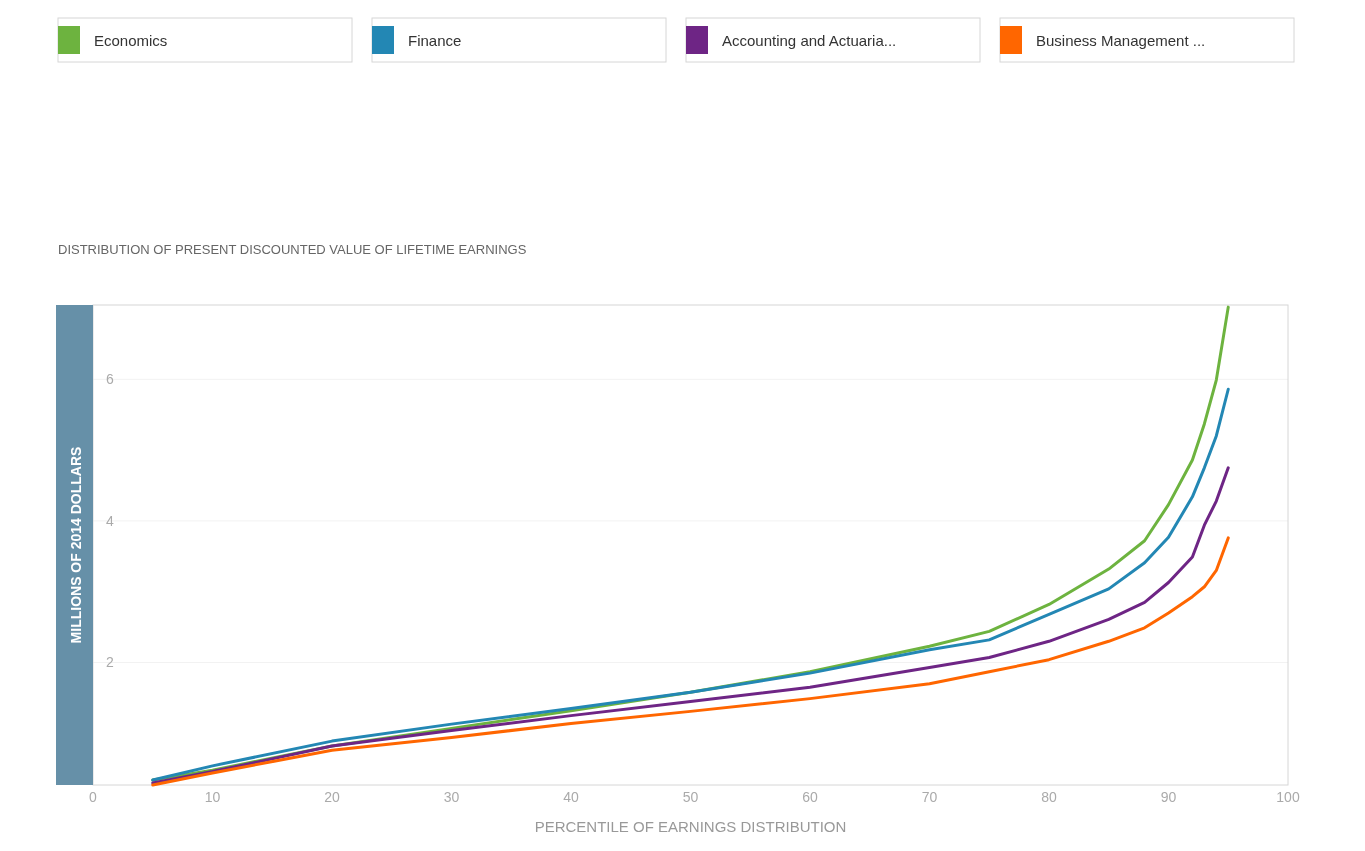  I want to click on x-tick-label: 20, so click(332, 797).